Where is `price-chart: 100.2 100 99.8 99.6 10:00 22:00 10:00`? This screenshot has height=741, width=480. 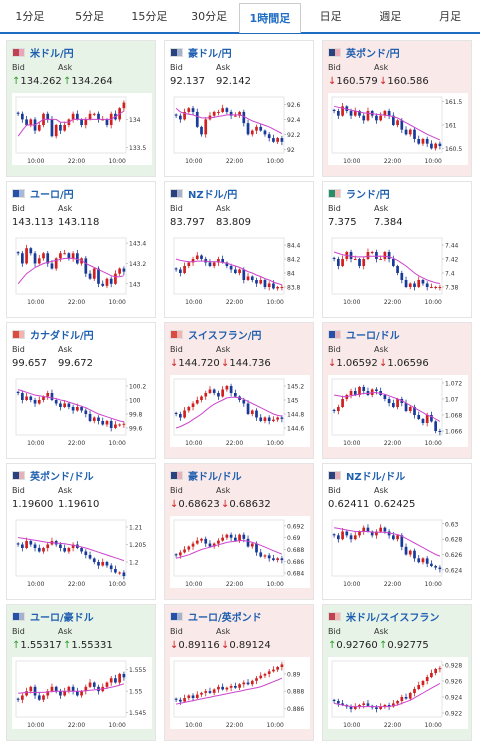 price-chart: 100.2 100 99.8 99.6 10:00 22:00 10:00 is located at coordinates (82, 411).